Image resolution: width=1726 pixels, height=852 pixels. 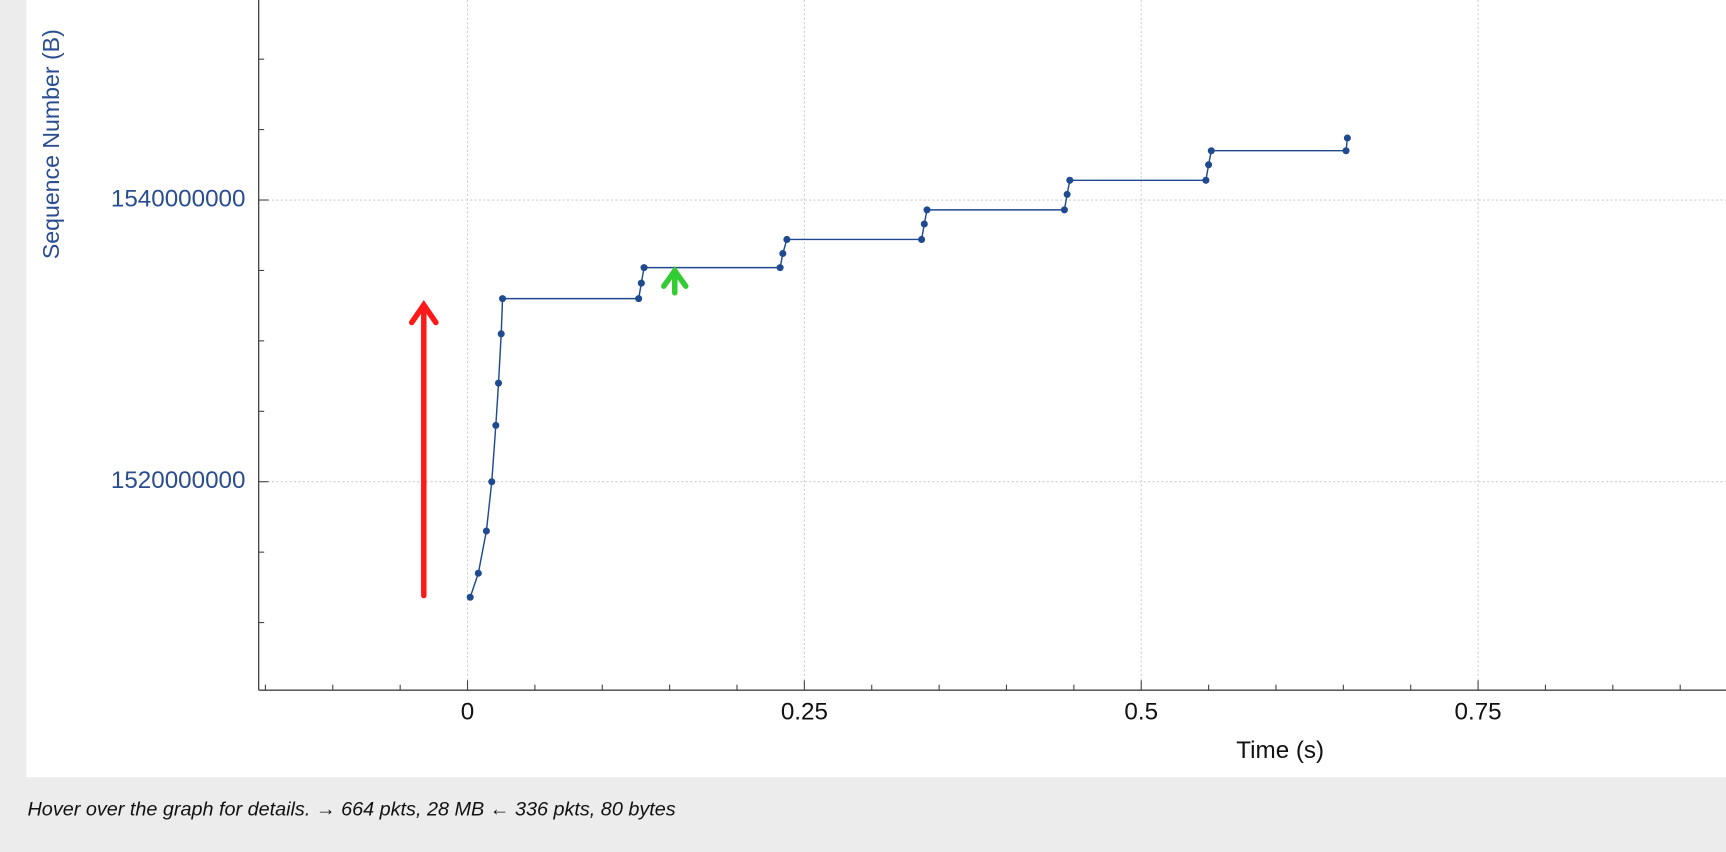 What do you see at coordinates (675, 281) in the screenshot?
I see `green-annotation-arrow` at bounding box center [675, 281].